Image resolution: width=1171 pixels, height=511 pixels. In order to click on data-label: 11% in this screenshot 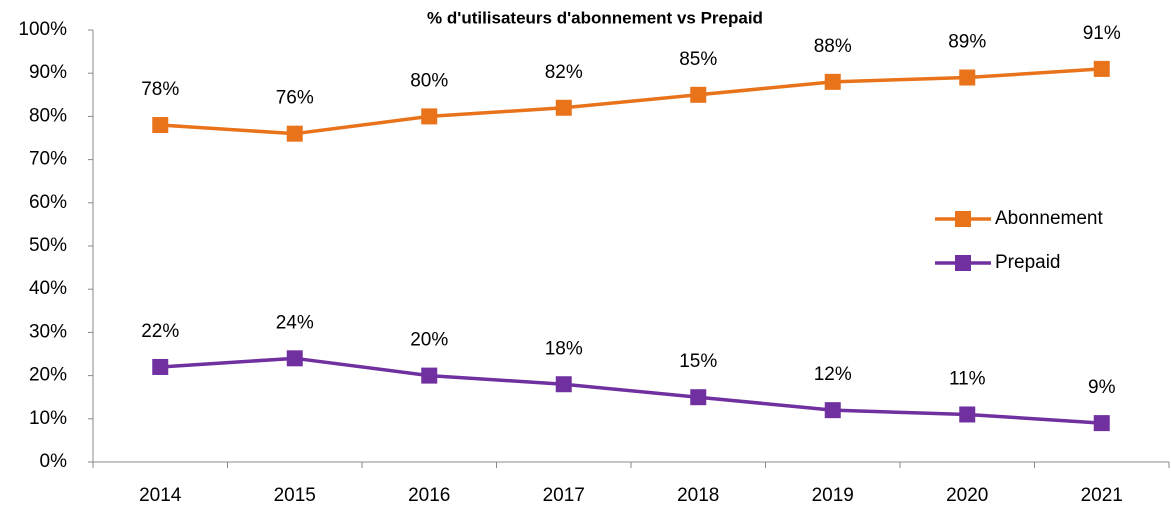, I will do `click(967, 378)`.